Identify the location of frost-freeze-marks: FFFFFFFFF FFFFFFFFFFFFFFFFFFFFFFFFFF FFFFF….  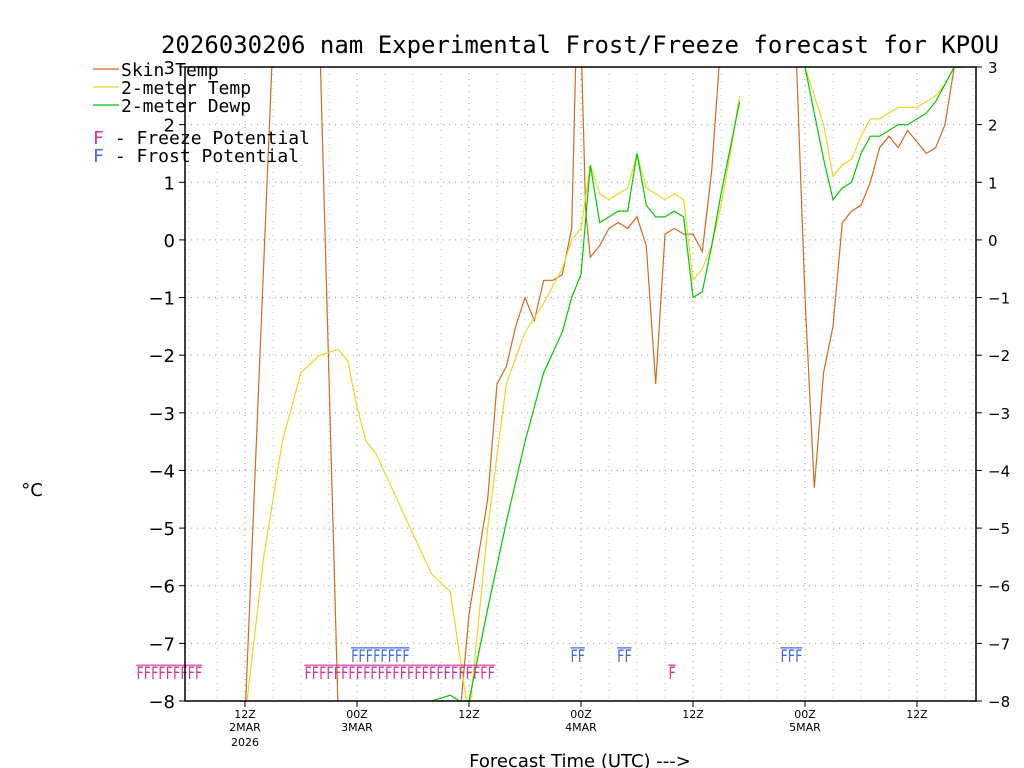
(469, 665).